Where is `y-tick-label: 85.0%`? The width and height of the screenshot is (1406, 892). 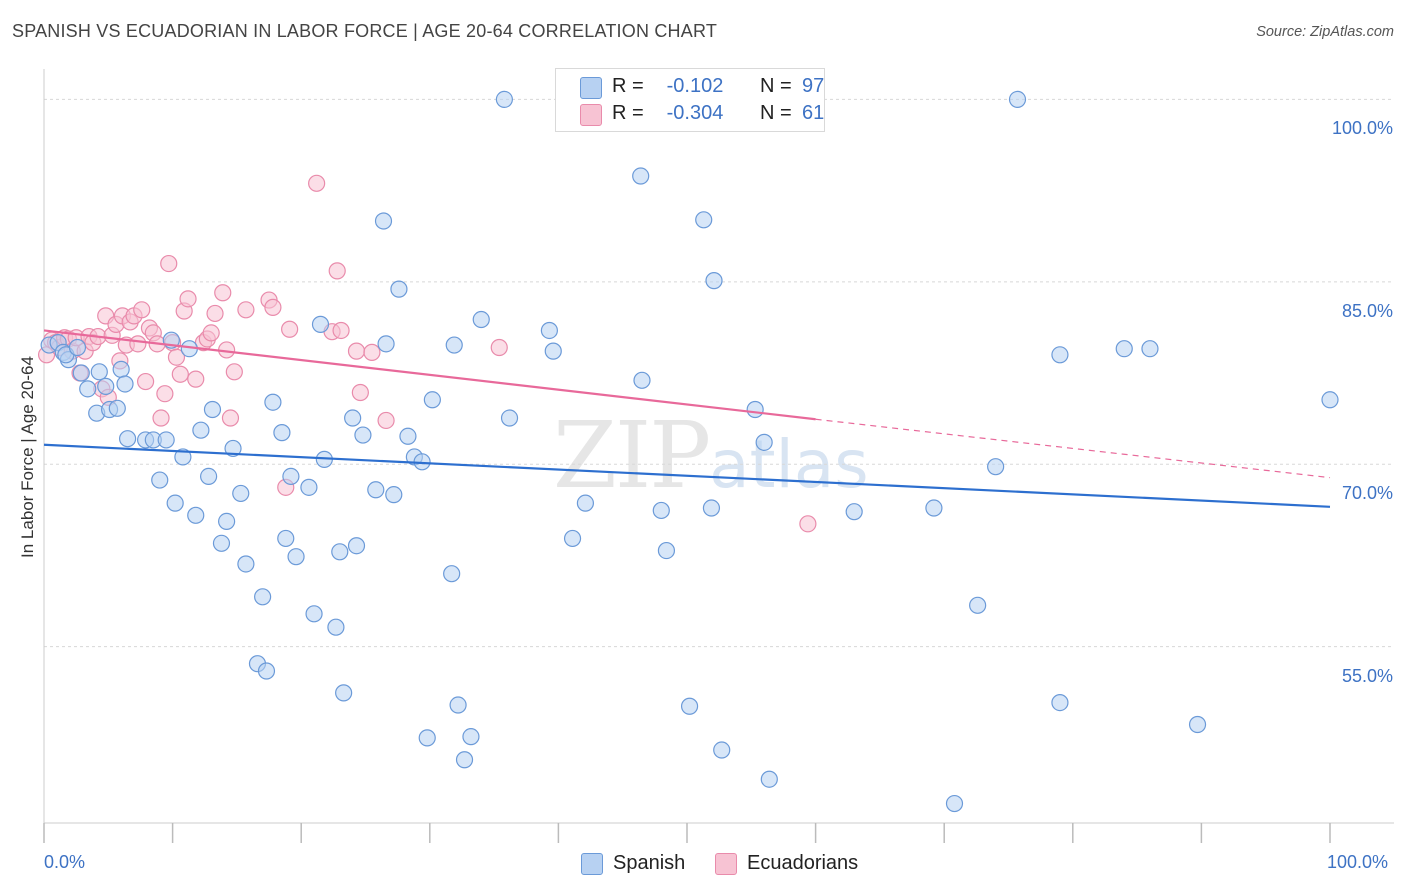
y-tick-label: 85.0% is located at coordinates (1367, 310).